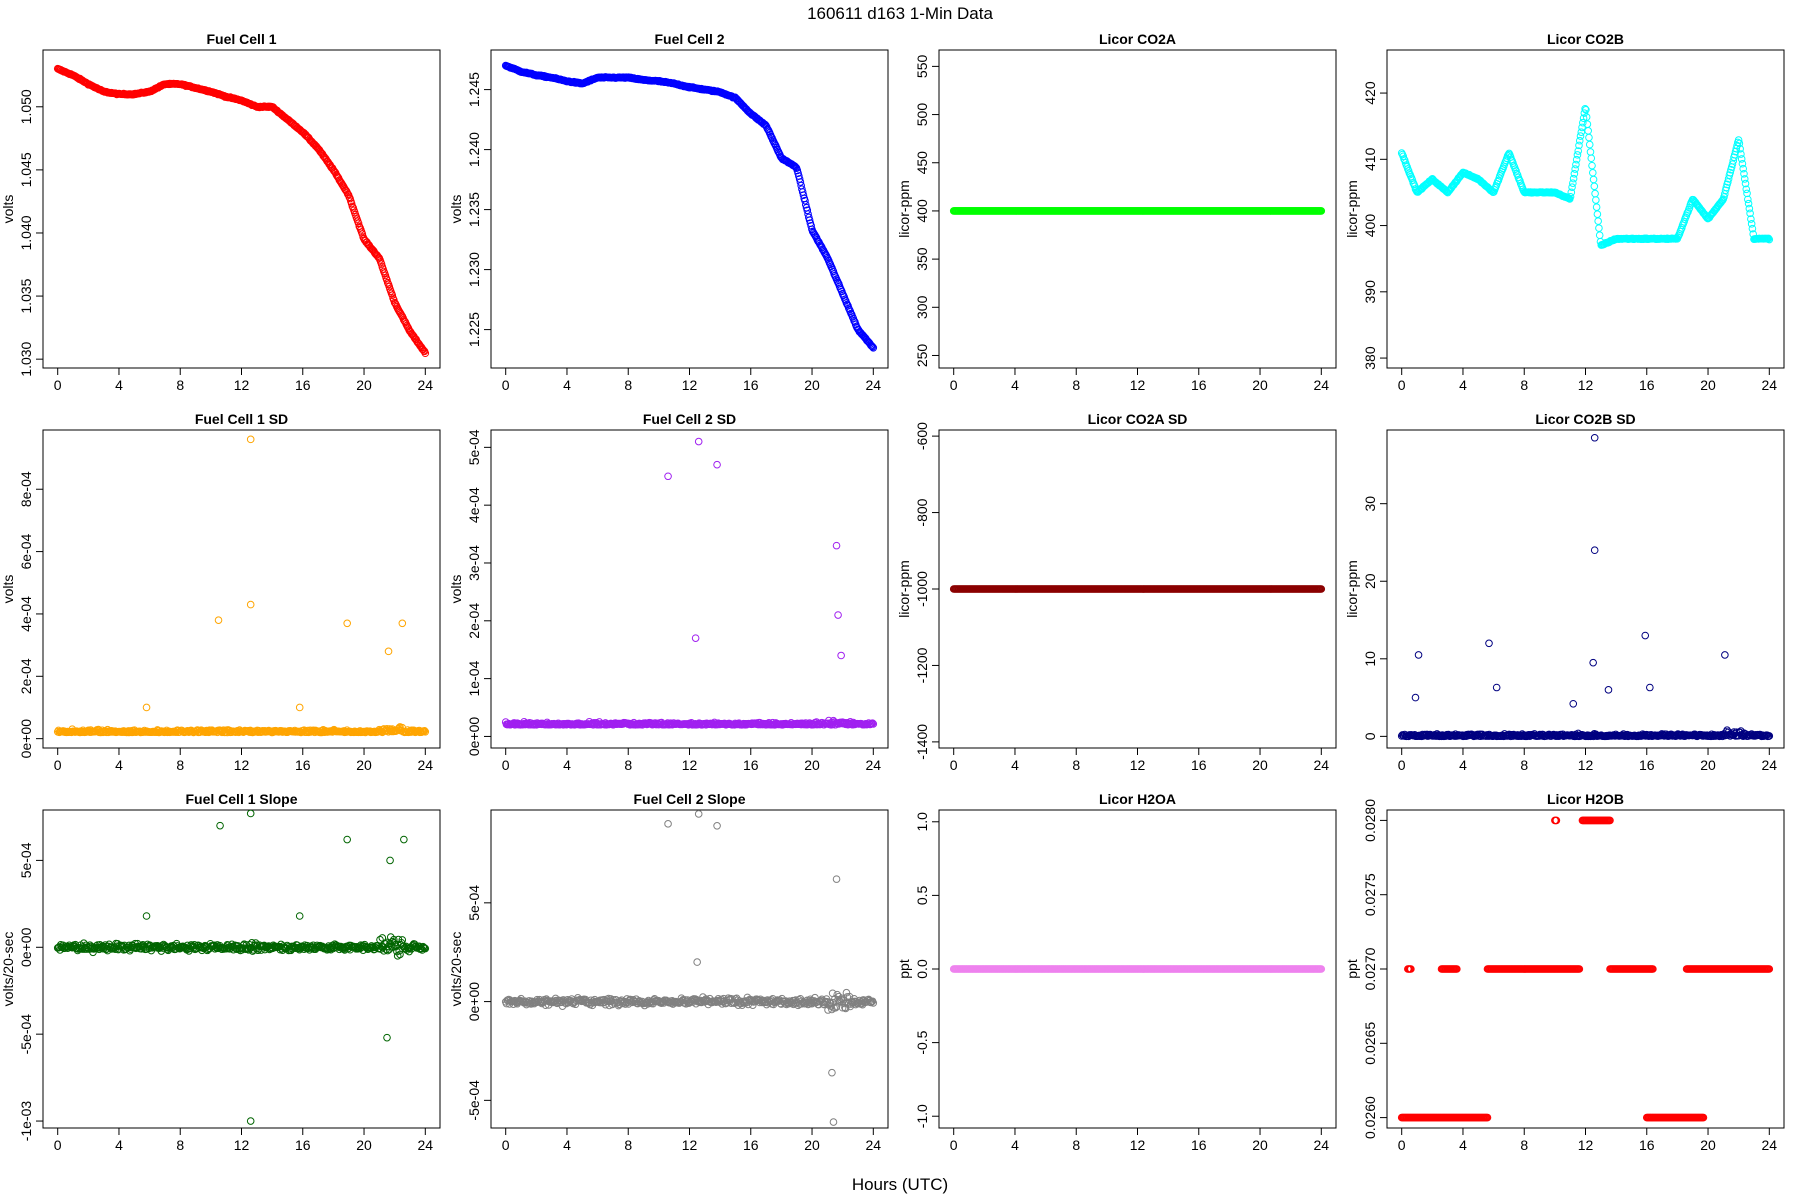 Image resolution: width=1800 pixels, height=1200 pixels. I want to click on y-axis-label: volts/20-sec, so click(456, 969).